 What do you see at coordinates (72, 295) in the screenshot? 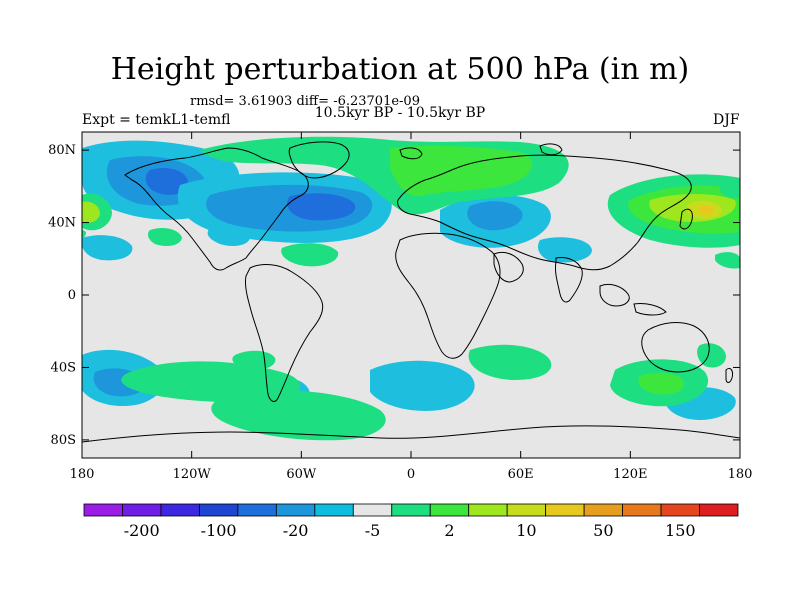
I see `y-tick-label: 0` at bounding box center [72, 295].